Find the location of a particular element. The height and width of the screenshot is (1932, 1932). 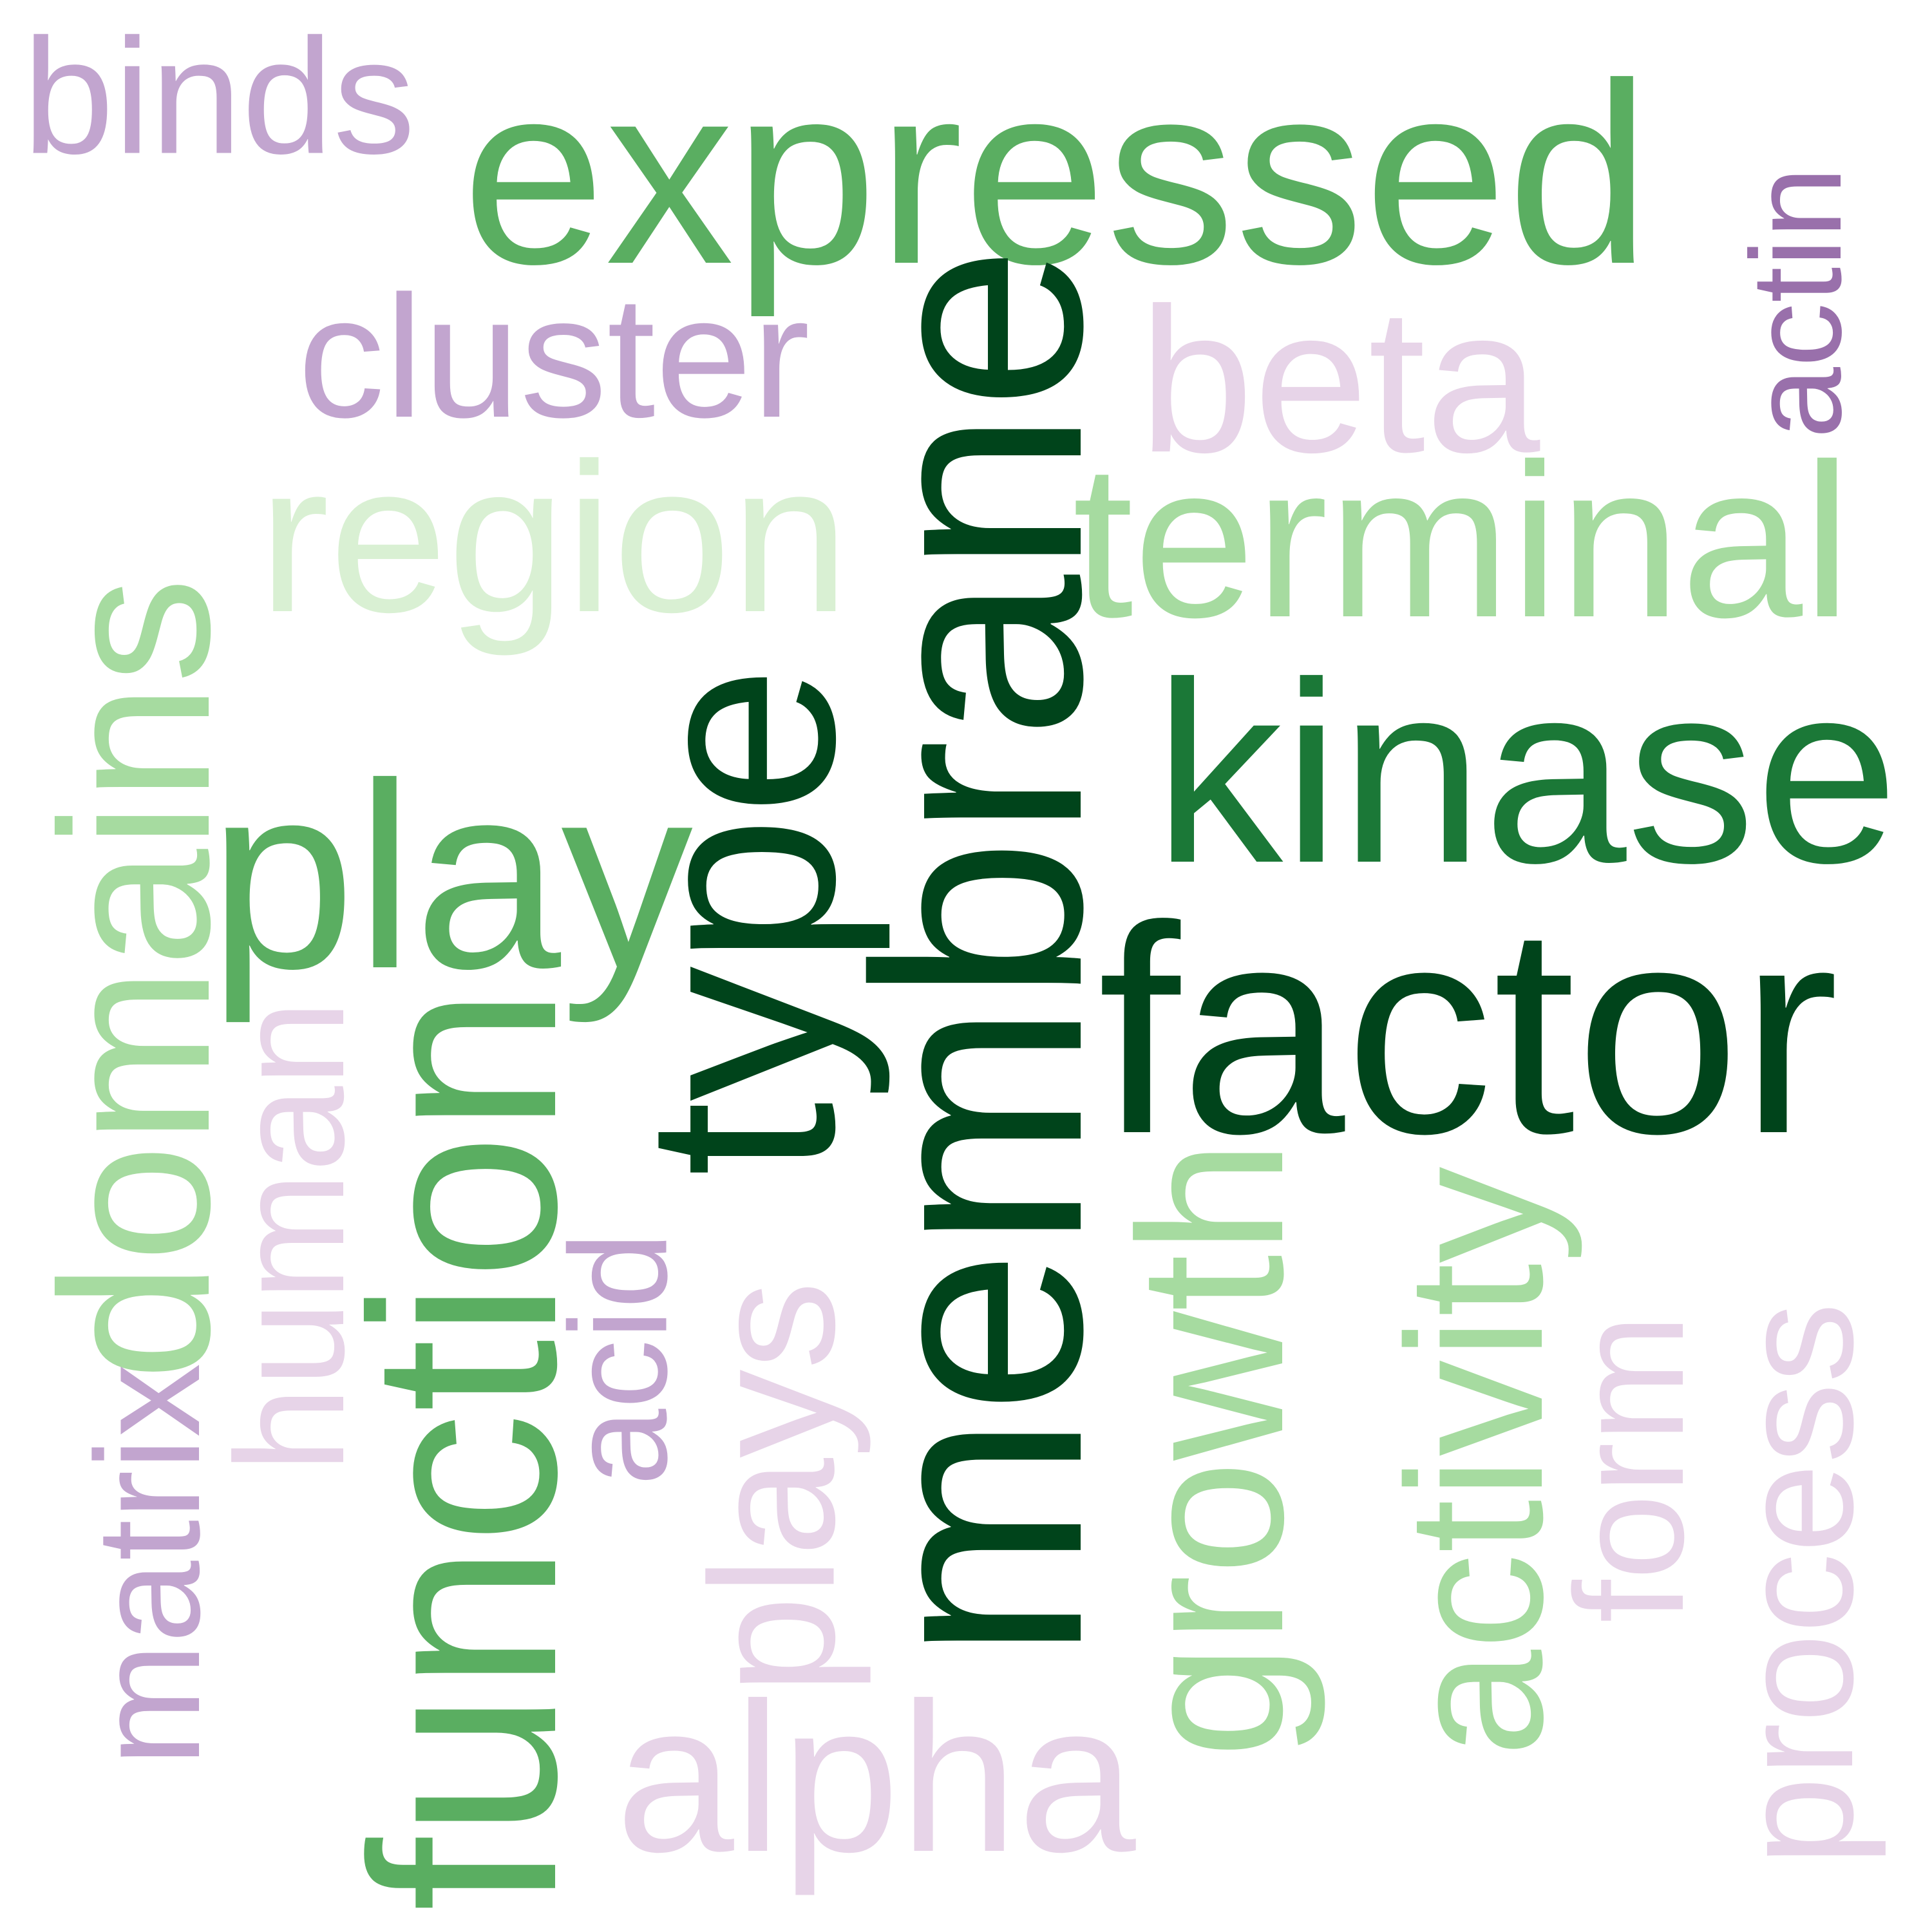

word-matrix: matrix is located at coordinates (148, 1565).